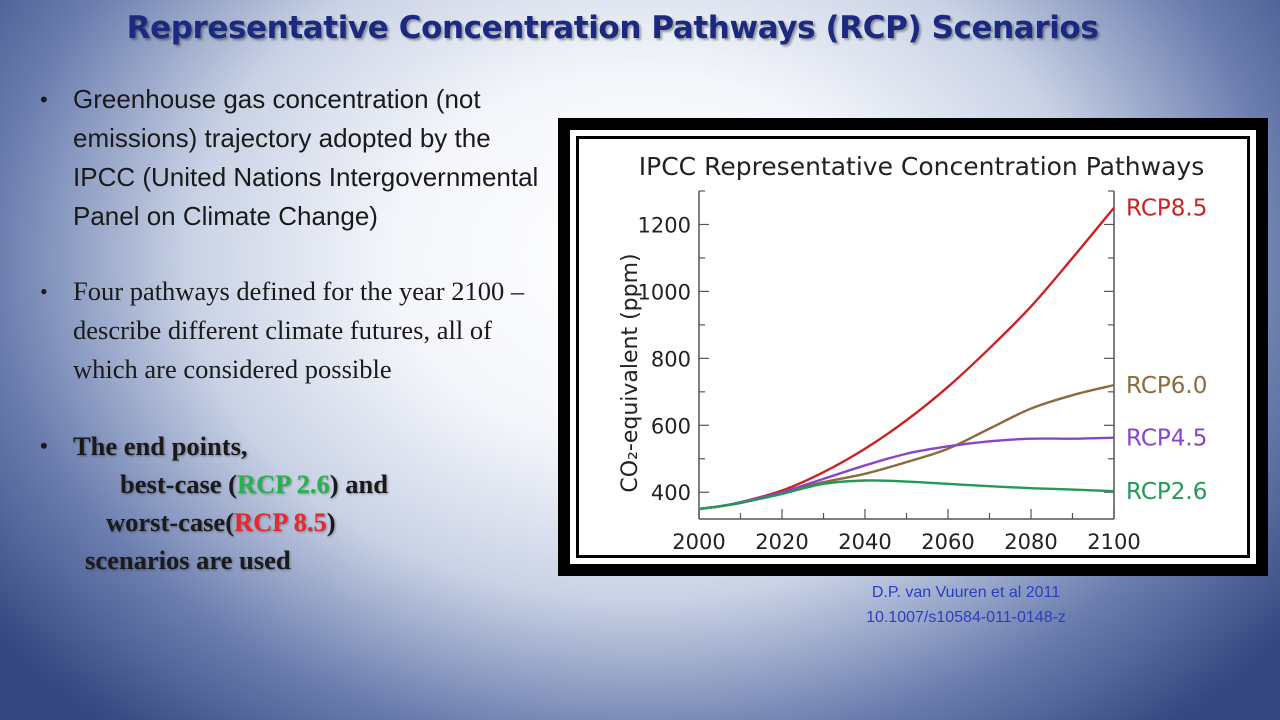 Image resolution: width=1280 pixels, height=720 pixels. Describe the element at coordinates (283, 484) in the screenshot. I see `best-case-rcp: RCP 2.6` at that location.